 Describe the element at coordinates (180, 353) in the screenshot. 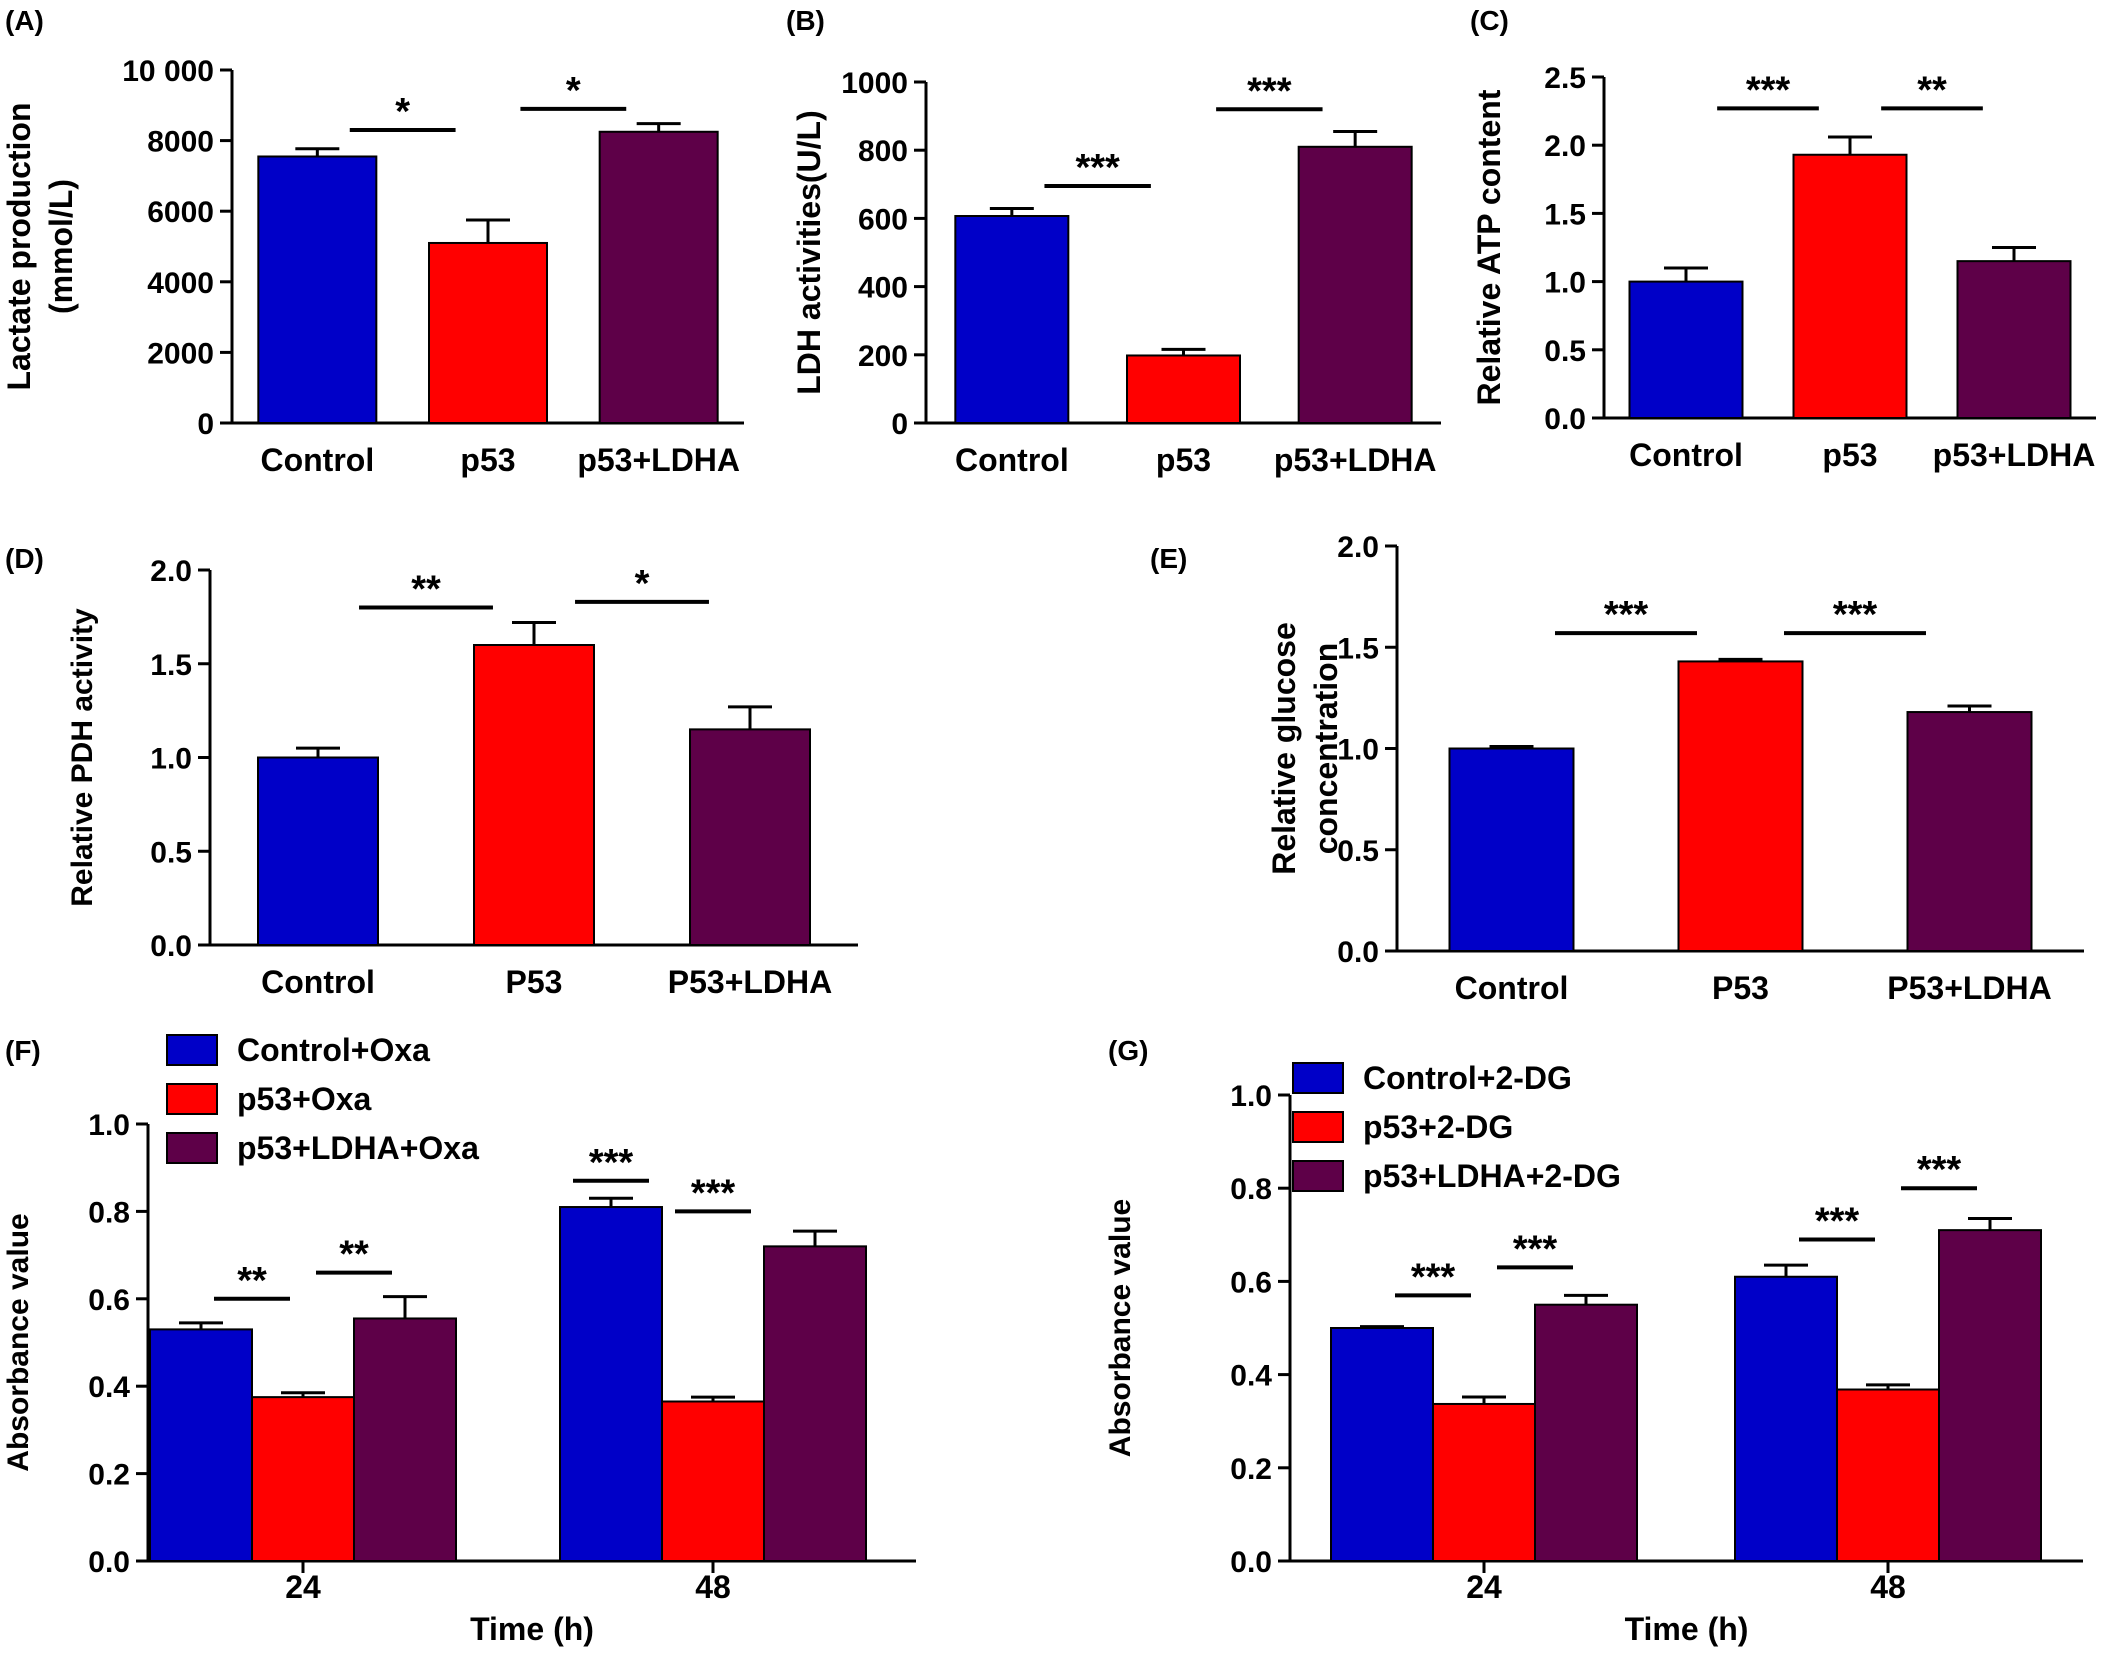

I see `y-tick-label: 2000` at that location.